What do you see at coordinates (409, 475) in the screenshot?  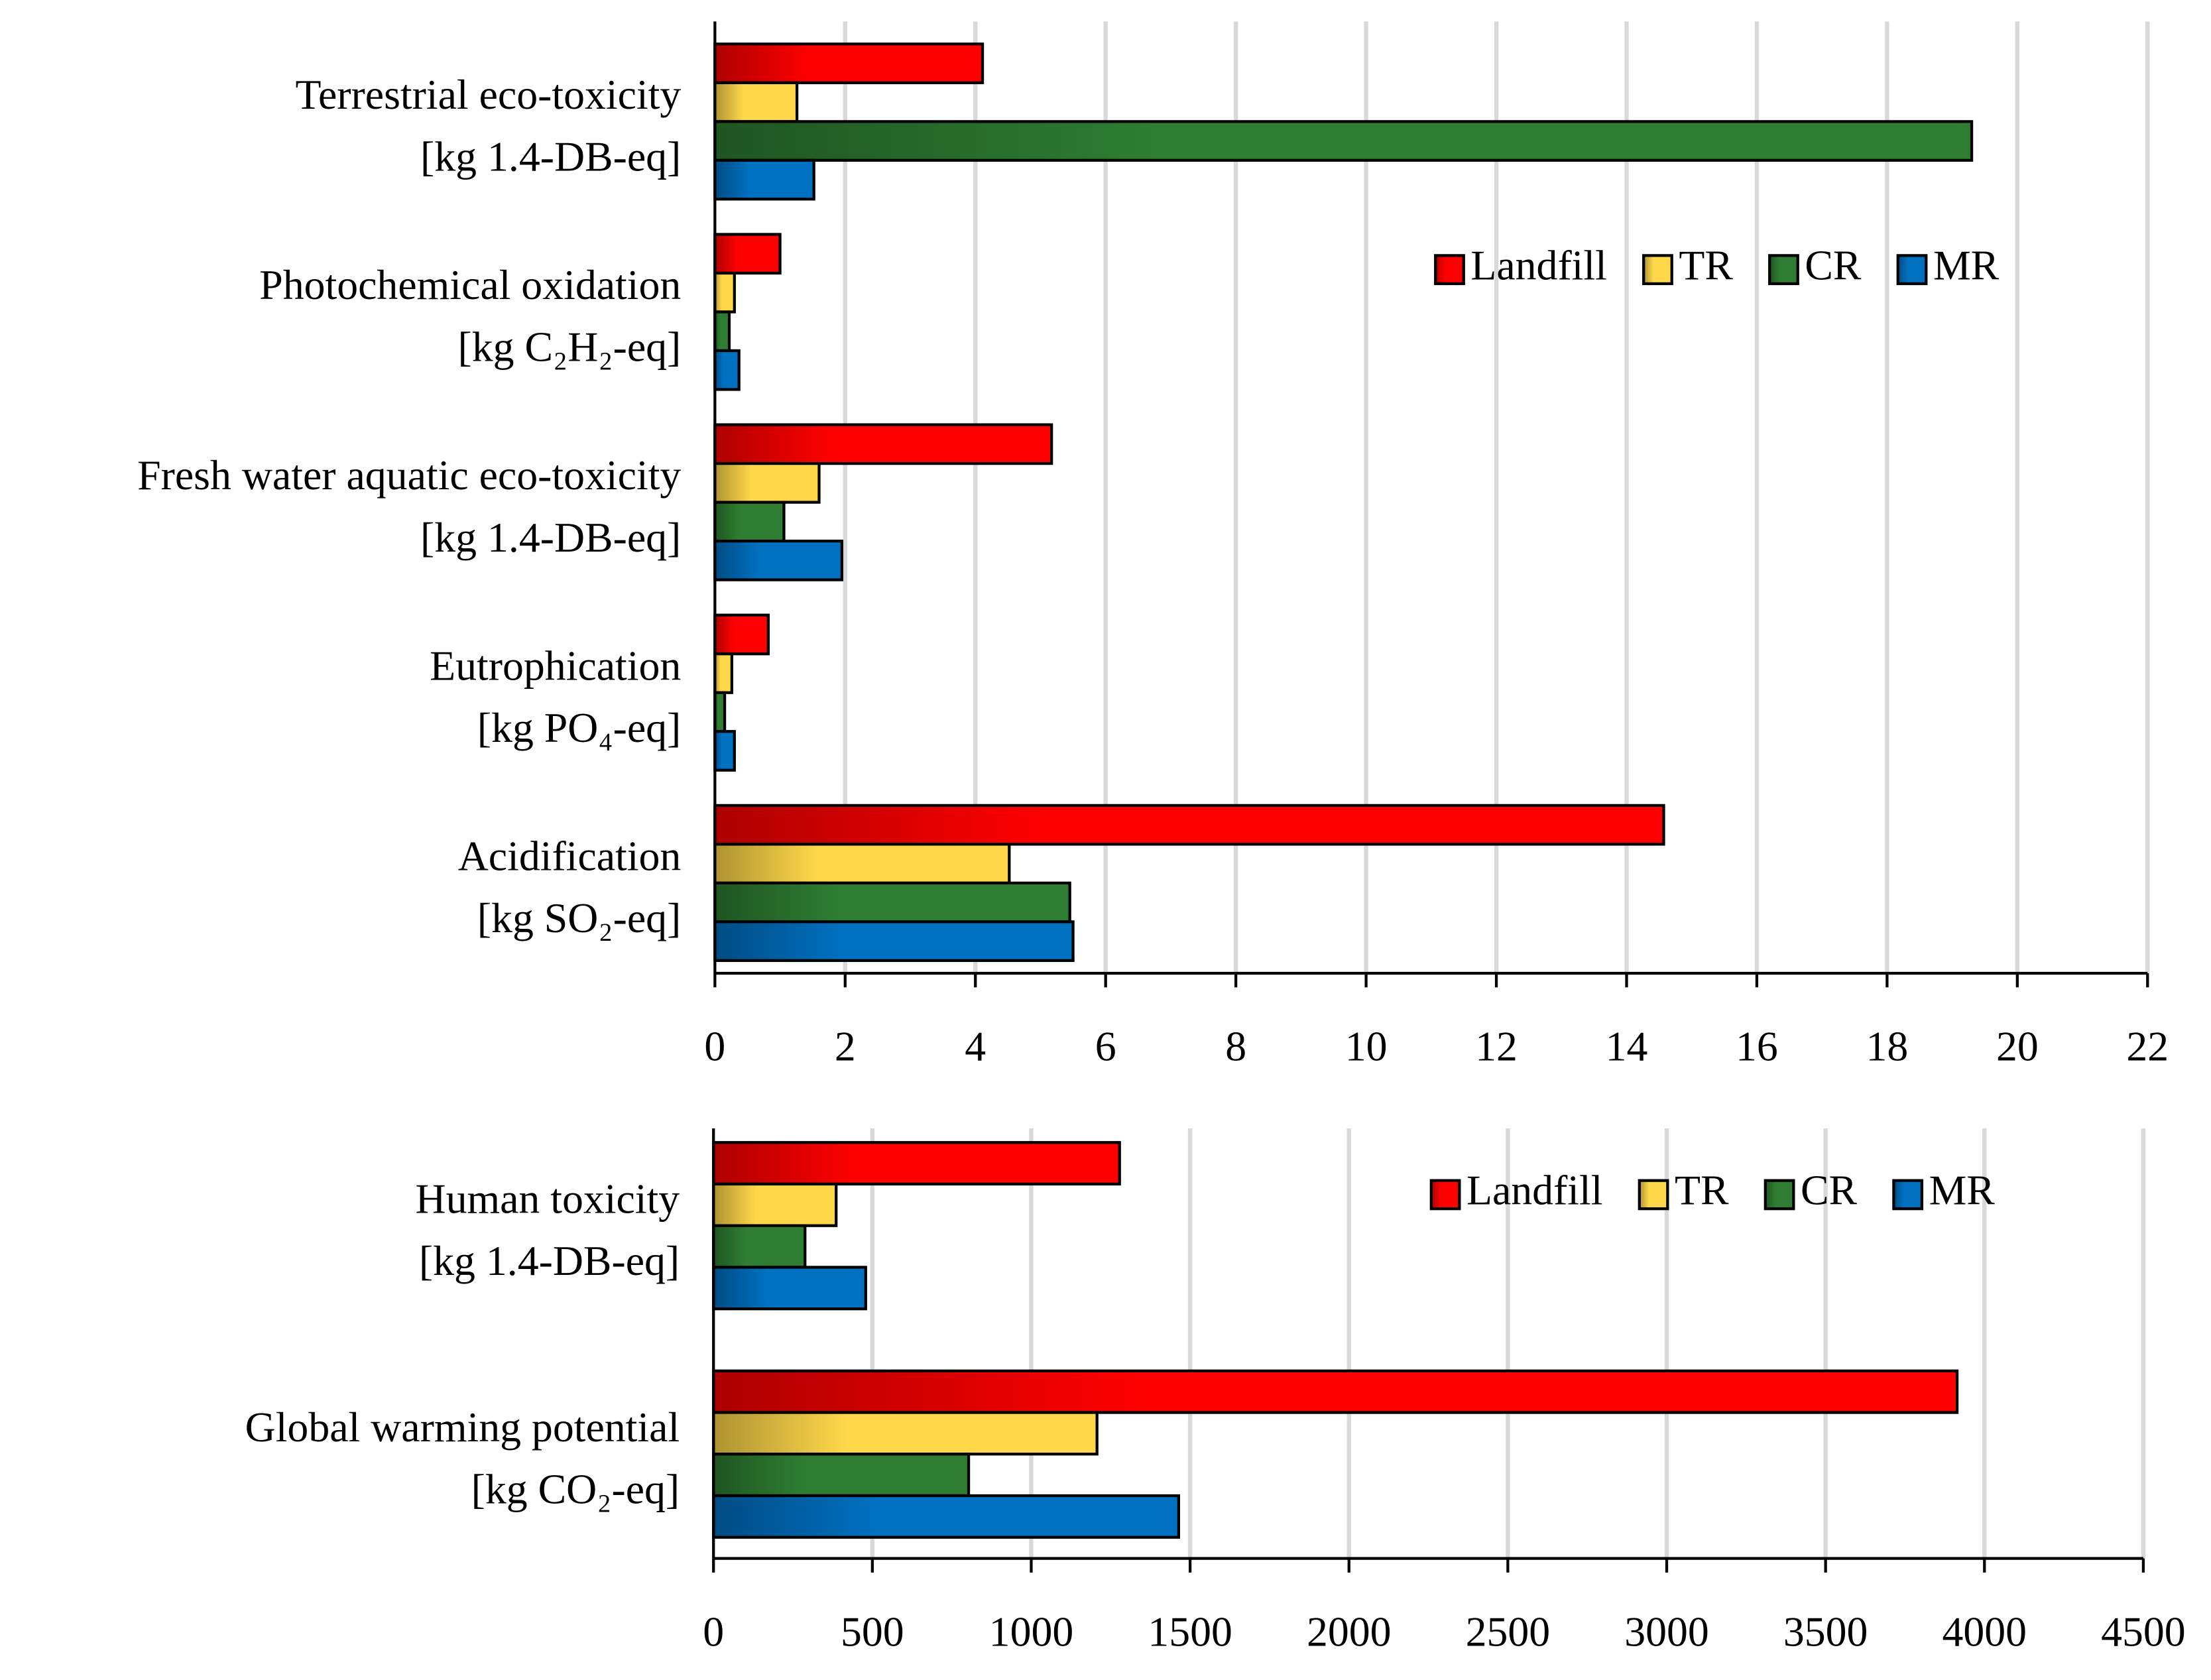 I see `category-label: Fresh water aquatic eco-toxicity` at bounding box center [409, 475].